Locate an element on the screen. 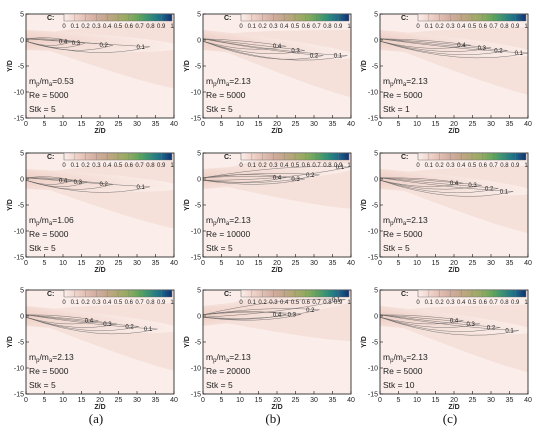  param-stokes: Stk = 5 is located at coordinates (42, 385).